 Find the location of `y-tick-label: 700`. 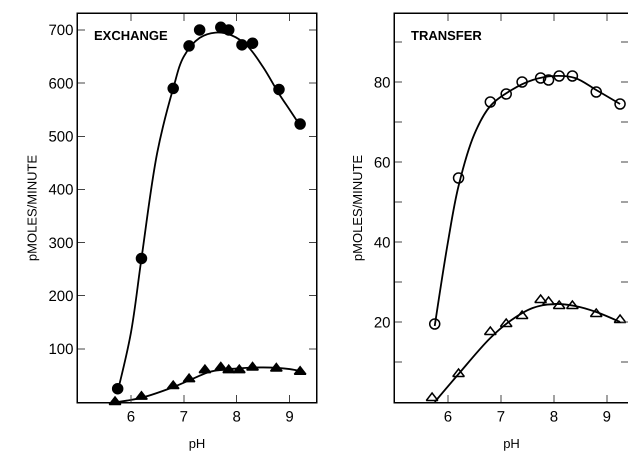

y-tick-label: 700 is located at coordinates (61, 31).